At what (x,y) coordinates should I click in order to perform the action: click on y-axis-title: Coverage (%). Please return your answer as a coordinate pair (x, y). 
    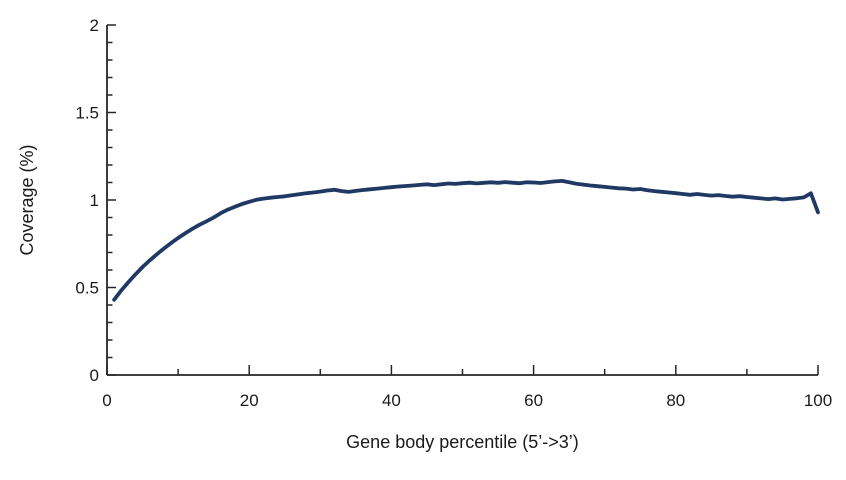
    Looking at the image, I should click on (27, 200).